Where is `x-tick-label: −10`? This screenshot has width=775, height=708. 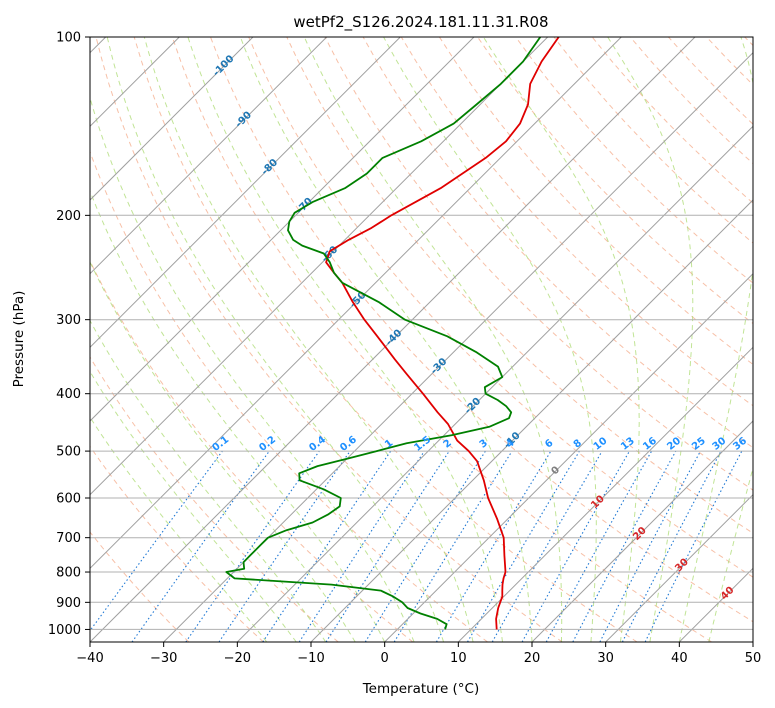
x-tick-label: −10 is located at coordinates (310, 658).